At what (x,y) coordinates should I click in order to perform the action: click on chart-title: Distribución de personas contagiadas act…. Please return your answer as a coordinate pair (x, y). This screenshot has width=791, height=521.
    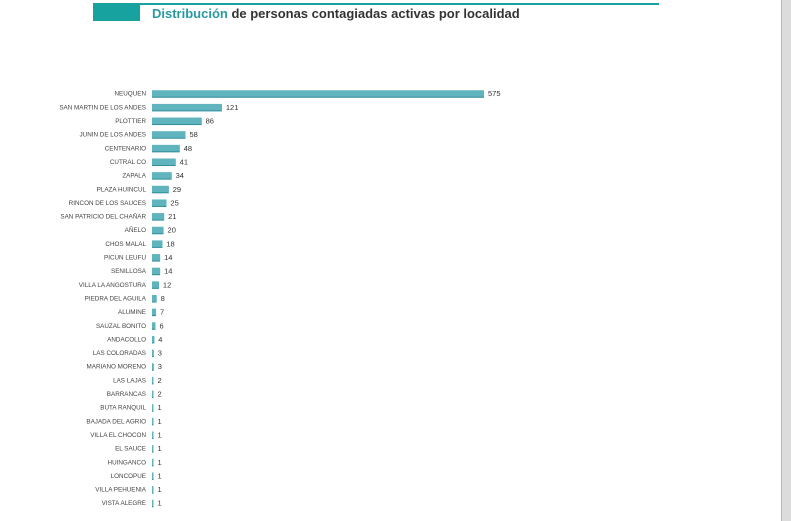
    Looking at the image, I should click on (336, 13).